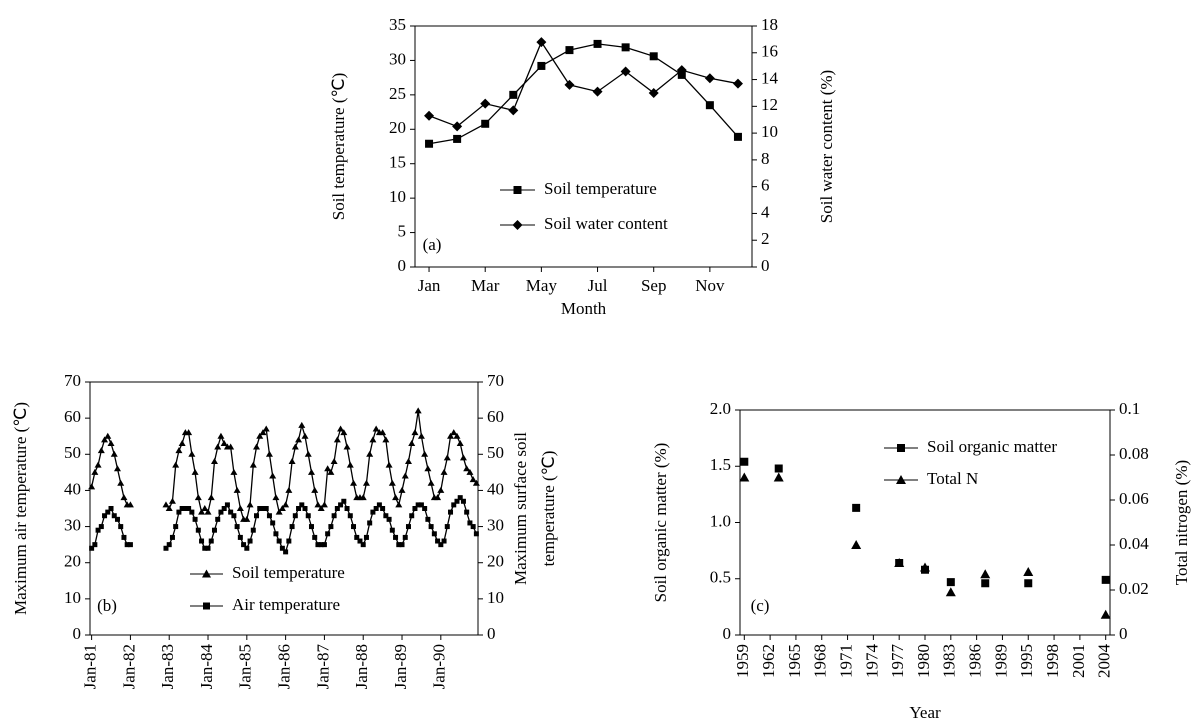 The width and height of the screenshot is (1195, 725). I want to click on y-tick-label: 10, so click(397, 196).